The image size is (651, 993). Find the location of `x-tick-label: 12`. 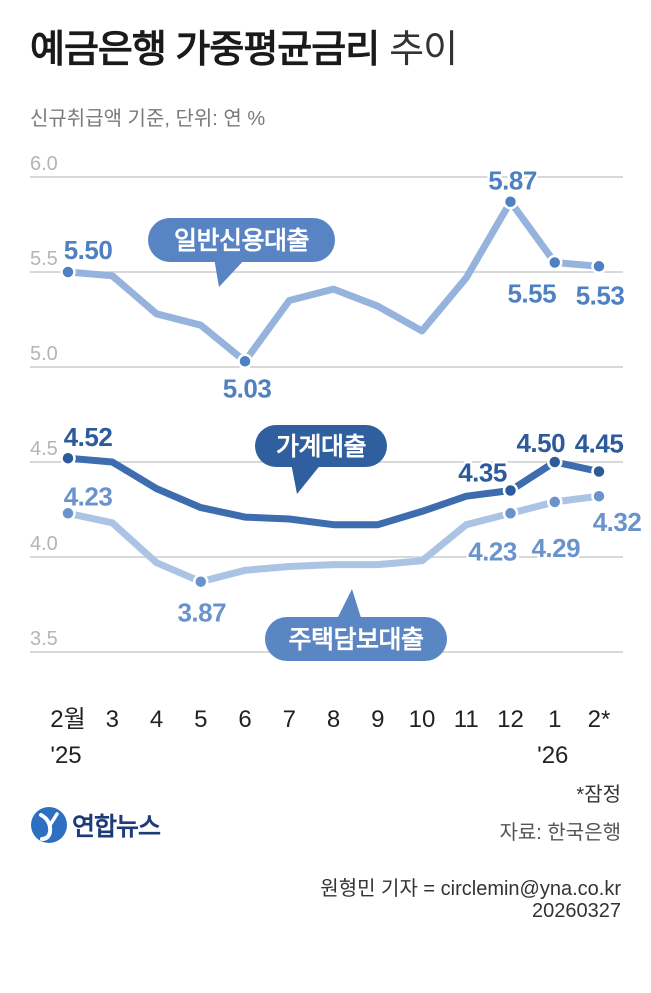

x-tick-label: 12 is located at coordinates (510, 719).